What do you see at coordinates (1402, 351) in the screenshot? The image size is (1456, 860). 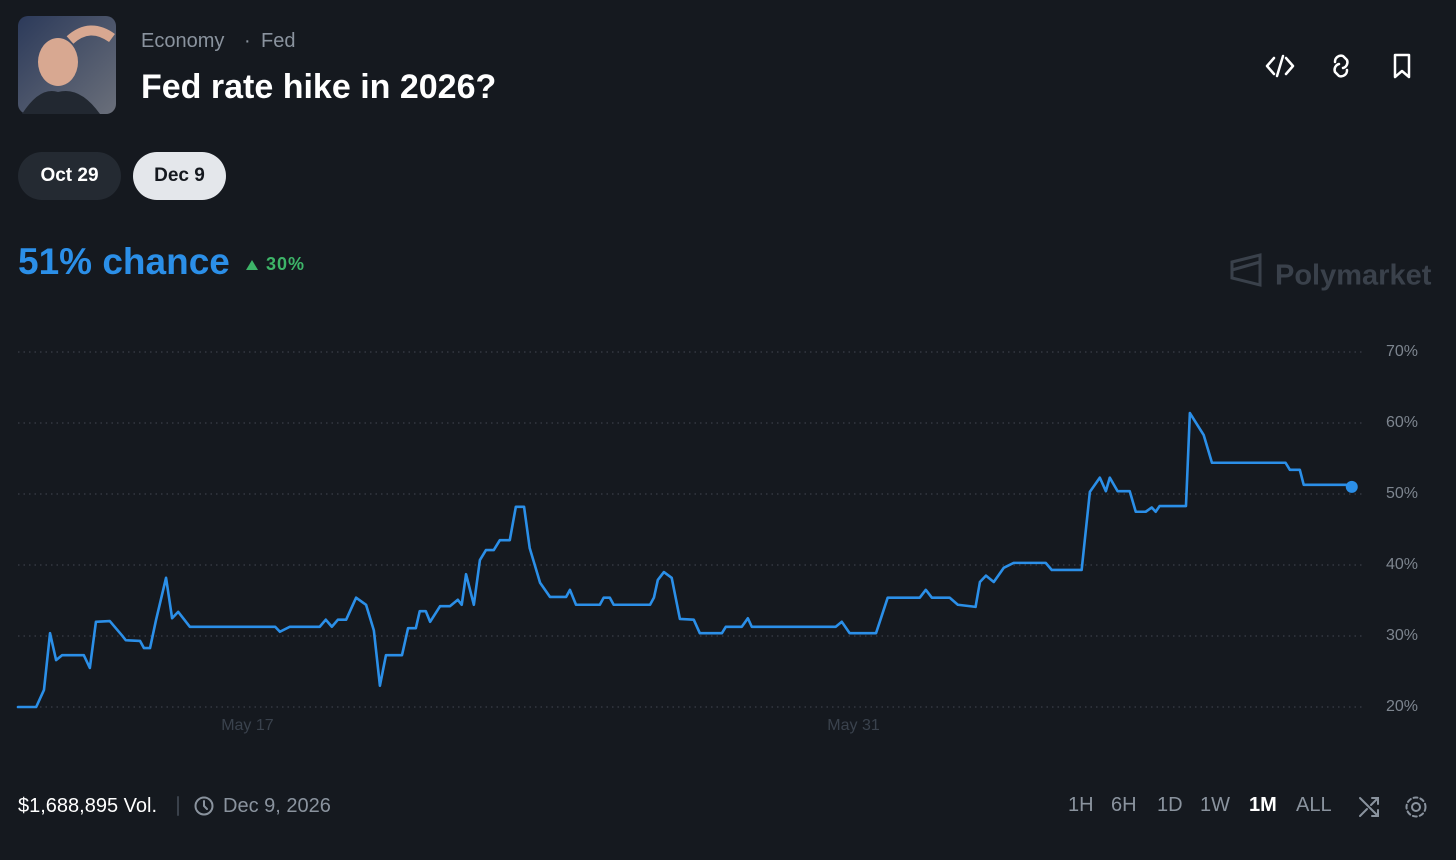 I see `y-tick-label: 70%` at bounding box center [1402, 351].